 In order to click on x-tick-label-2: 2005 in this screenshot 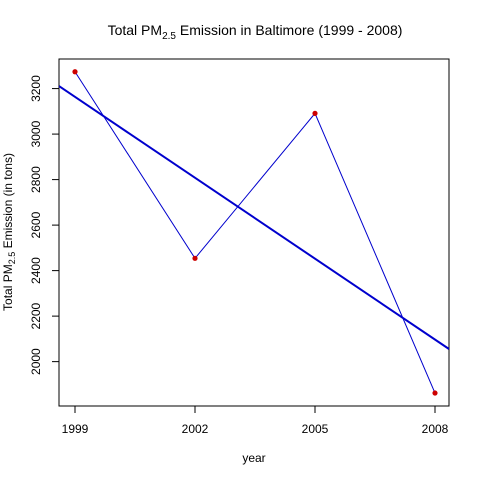, I will do `click(315, 429)`.